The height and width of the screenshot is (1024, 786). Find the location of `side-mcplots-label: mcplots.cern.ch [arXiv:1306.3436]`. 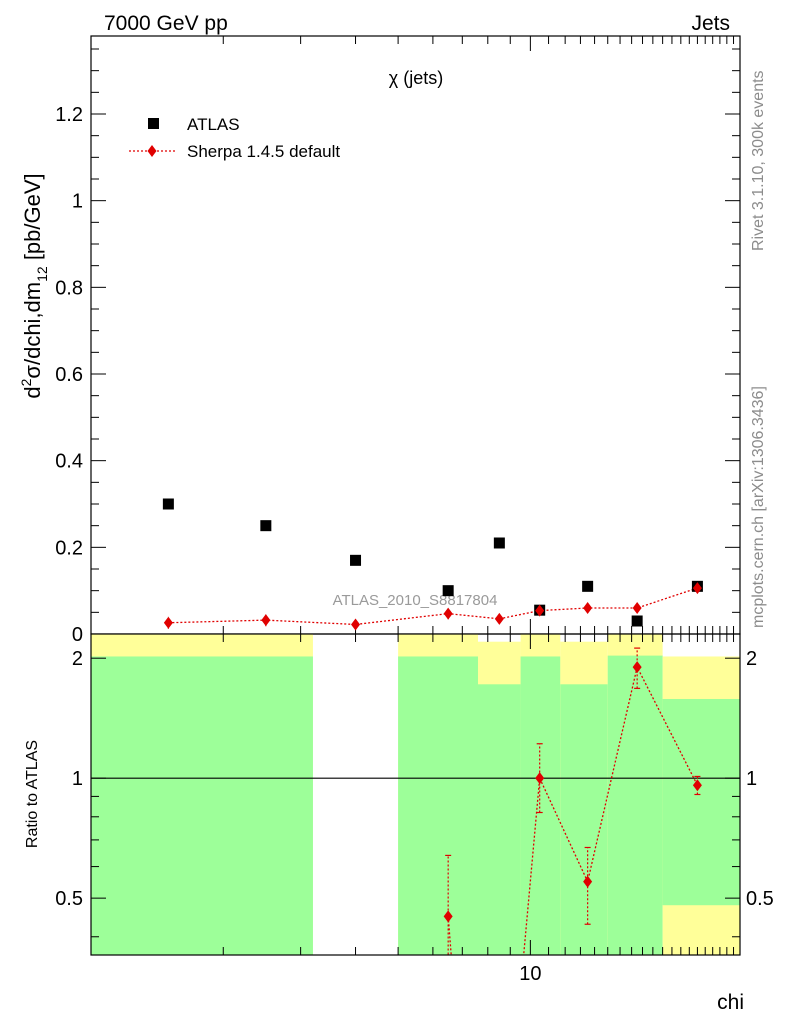

side-mcplots-label: mcplots.cern.ch [arXiv:1306.3436] is located at coordinates (758, 507).